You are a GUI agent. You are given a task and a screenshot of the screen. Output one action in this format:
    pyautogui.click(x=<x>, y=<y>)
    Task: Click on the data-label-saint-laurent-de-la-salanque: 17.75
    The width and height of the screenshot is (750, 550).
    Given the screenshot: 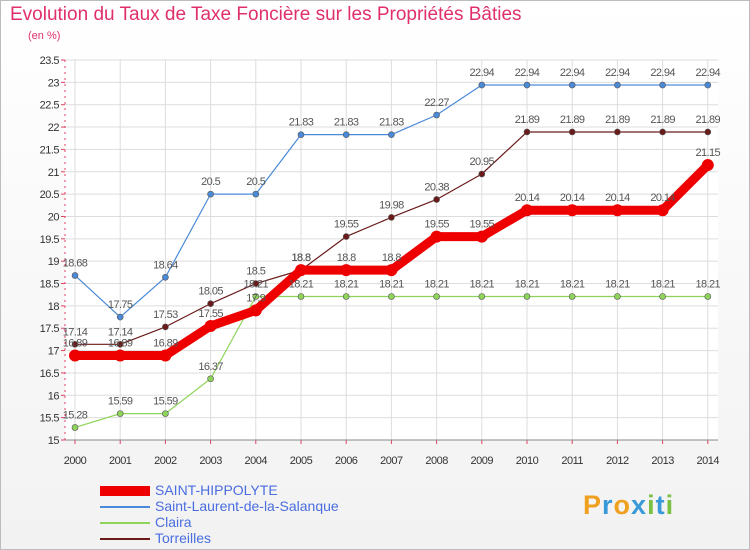 What is the action you would take?
    pyautogui.click(x=120, y=305)
    